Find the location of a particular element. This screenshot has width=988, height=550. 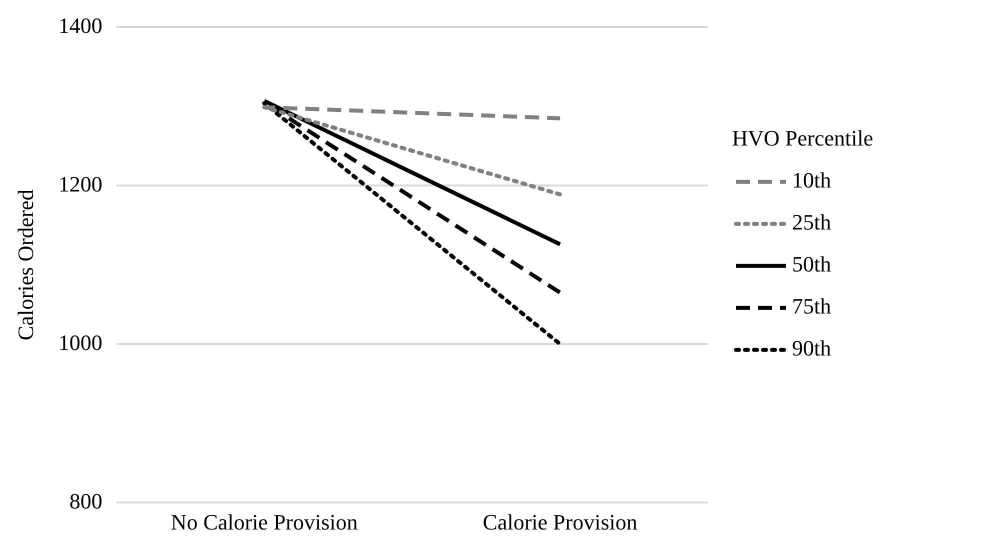

y-tick-label: 1000 is located at coordinates (80, 342).